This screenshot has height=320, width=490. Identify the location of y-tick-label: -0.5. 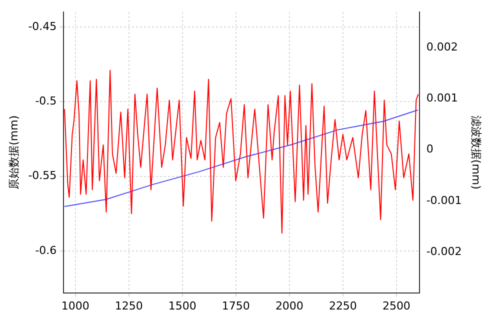
(46, 101).